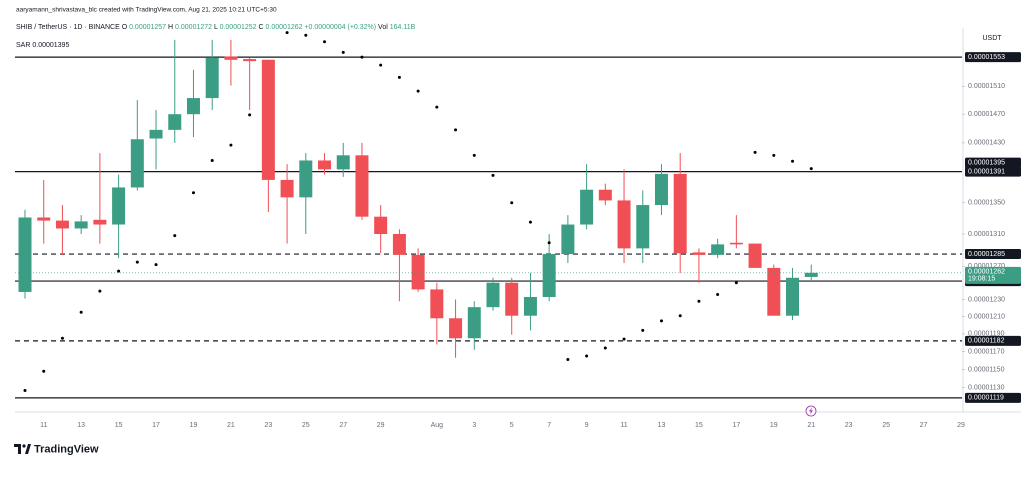  Describe the element at coordinates (986, 369) in the screenshot. I see `y-tick-label: 0.00001150` at that location.